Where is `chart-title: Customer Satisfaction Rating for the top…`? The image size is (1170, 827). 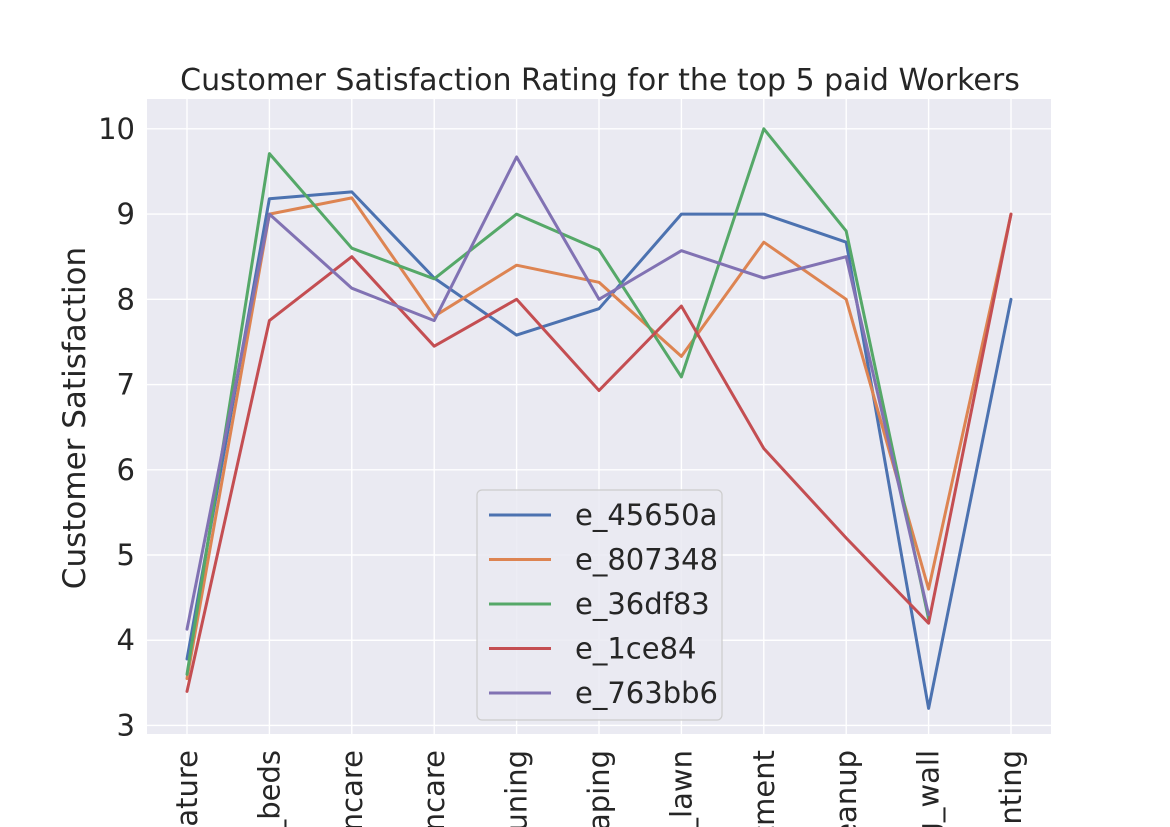 chart-title: Customer Satisfaction Rating for the top… is located at coordinates (600, 80).